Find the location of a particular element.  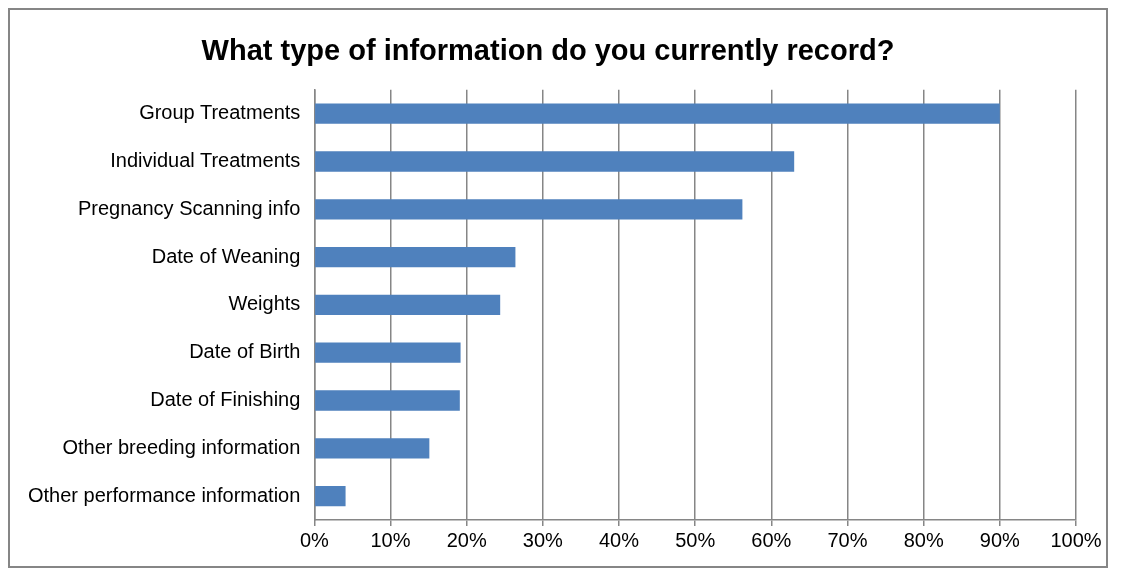

y-tick-label: Date of Finishing is located at coordinates (225, 399).